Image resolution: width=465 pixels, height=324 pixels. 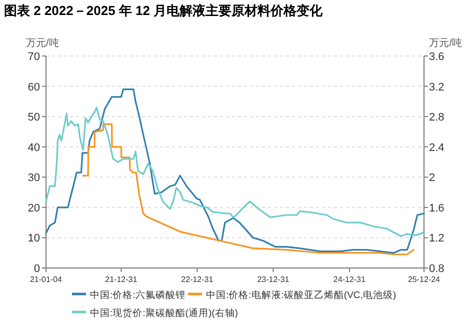 What do you see at coordinates (301, 295) in the screenshot?
I see `legend-label: 中国:价格:电解液:碳酸亚乙烯酯(VC,电池级)` at bounding box center [301, 295].